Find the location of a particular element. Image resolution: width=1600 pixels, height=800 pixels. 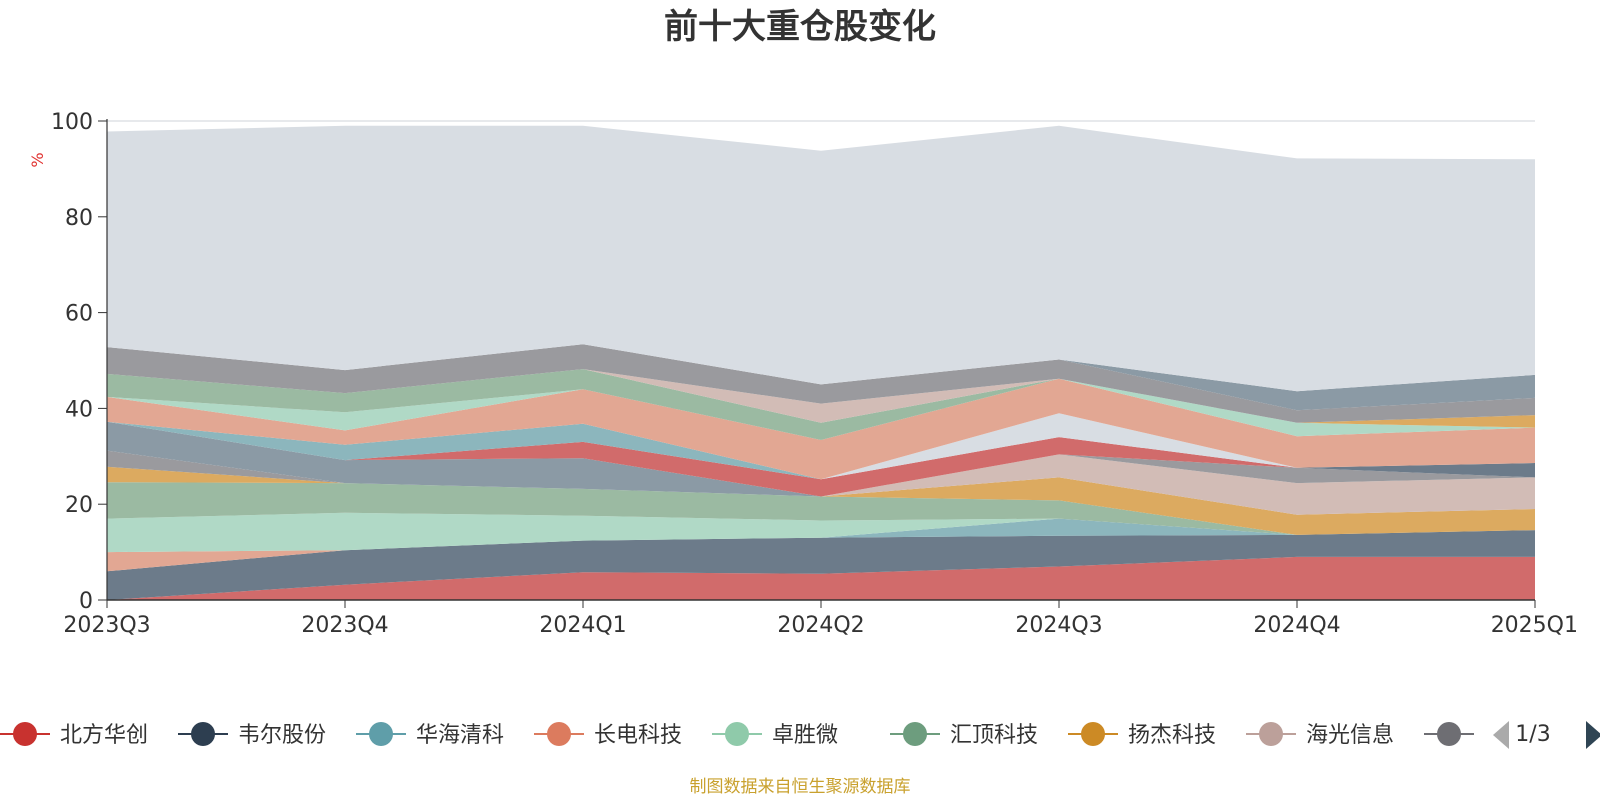

legend-label: 韦尔股份 is located at coordinates (282, 735).